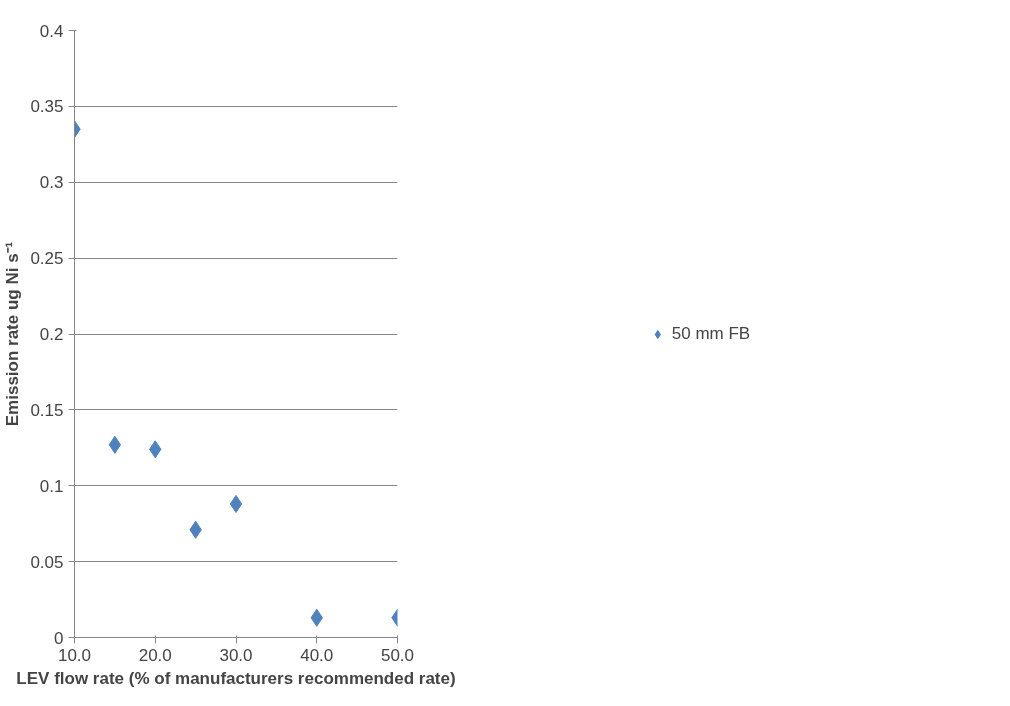 The image size is (1010, 706). I want to click on x-tick-label: 40.0, so click(317, 655).